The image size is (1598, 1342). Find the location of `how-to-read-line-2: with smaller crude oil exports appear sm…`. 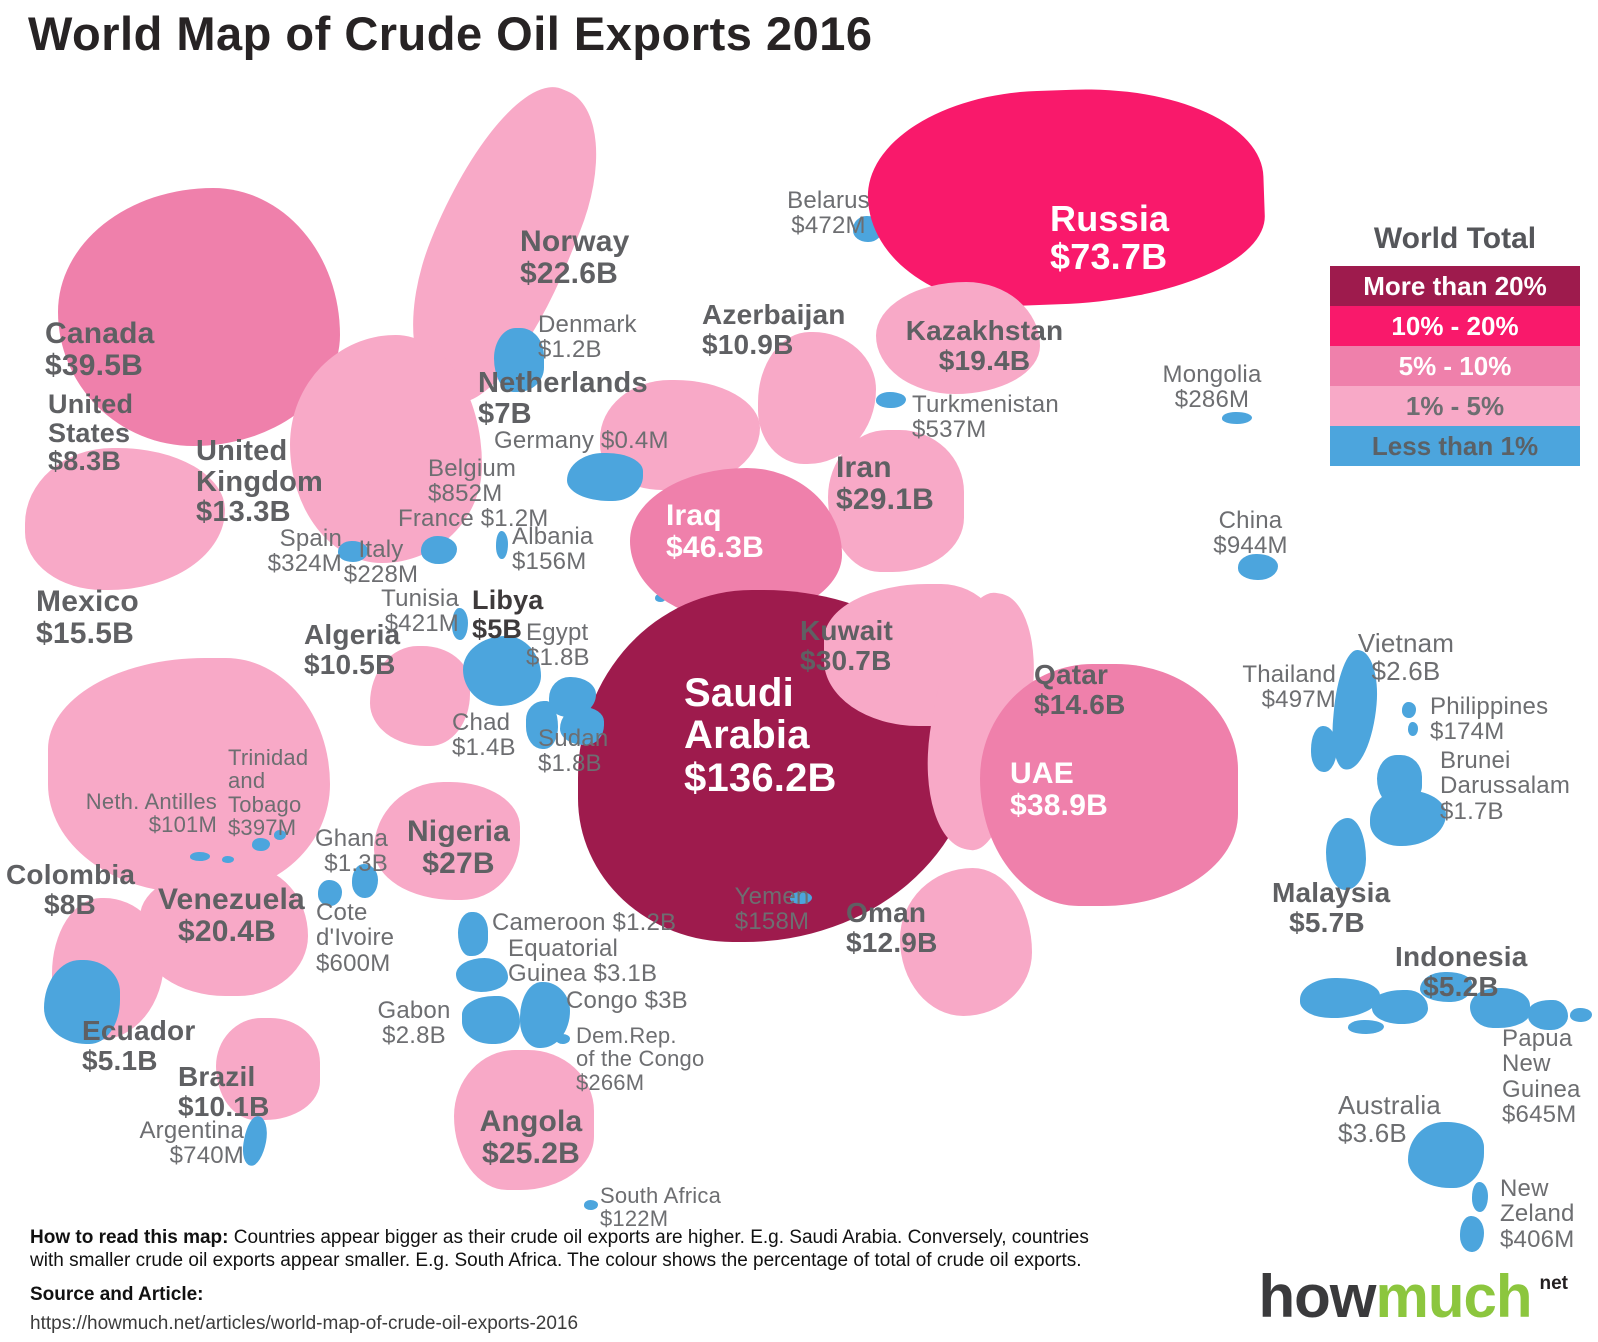

how-to-read-line-2: with smaller crude oil exports appear sm… is located at coordinates (556, 1261).